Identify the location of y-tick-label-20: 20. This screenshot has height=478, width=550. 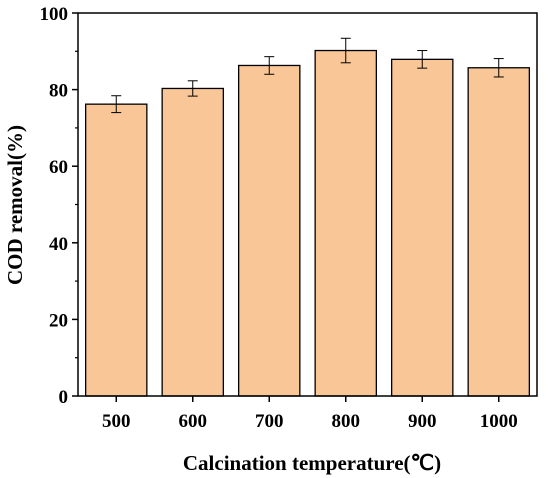
(58, 320).